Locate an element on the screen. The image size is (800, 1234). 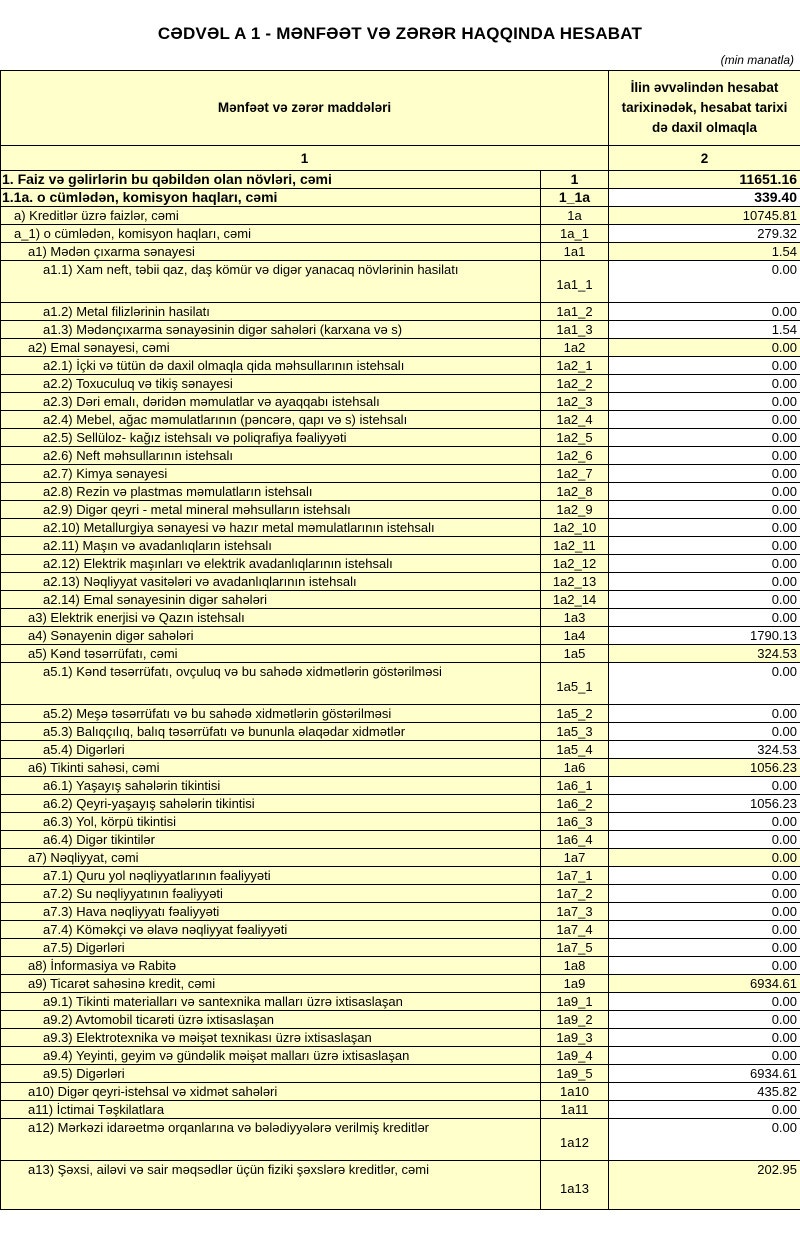
row-code: 1a7_2 is located at coordinates (574, 893).